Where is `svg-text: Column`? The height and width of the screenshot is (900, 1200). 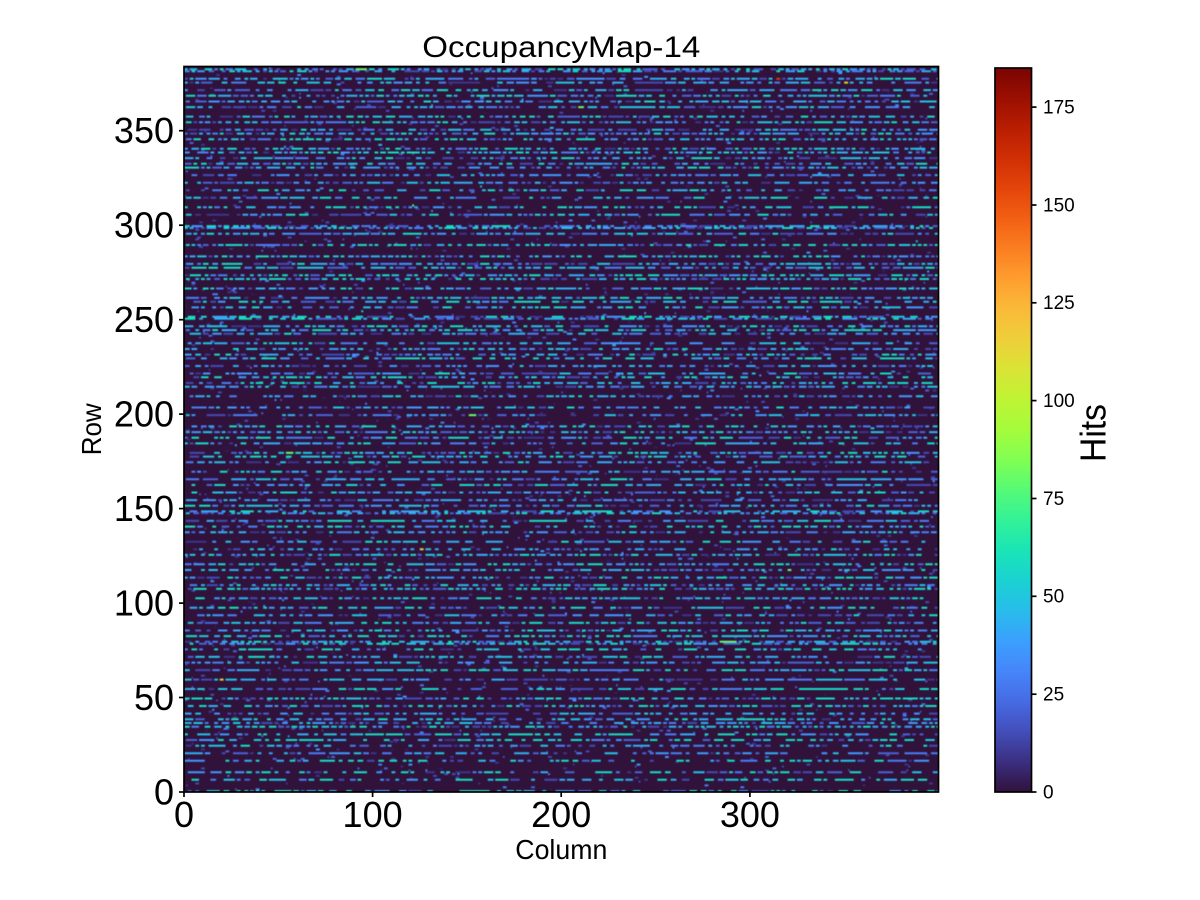 svg-text: Column is located at coordinates (561, 849).